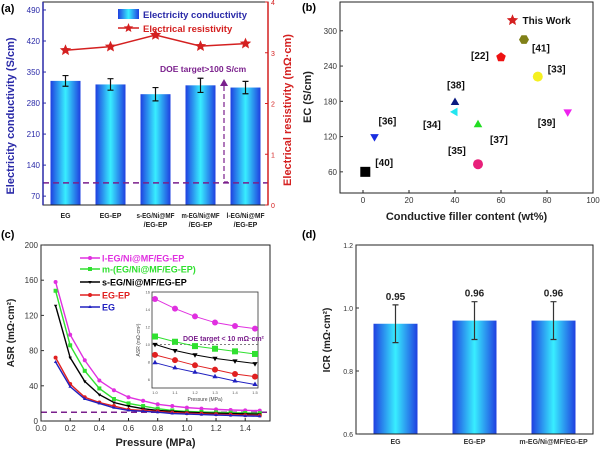  I want to click on inset-frame, so click(205, 340).